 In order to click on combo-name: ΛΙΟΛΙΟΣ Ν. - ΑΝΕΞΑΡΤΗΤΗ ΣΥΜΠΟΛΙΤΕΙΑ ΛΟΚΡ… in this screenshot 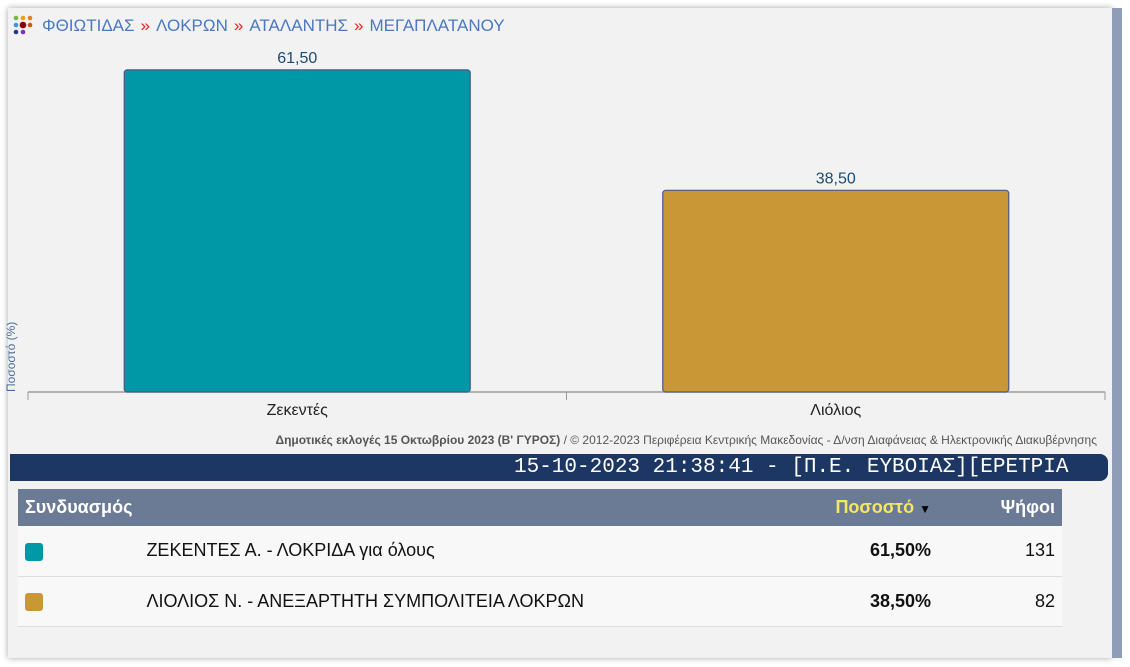, I will do `click(365, 600)`.